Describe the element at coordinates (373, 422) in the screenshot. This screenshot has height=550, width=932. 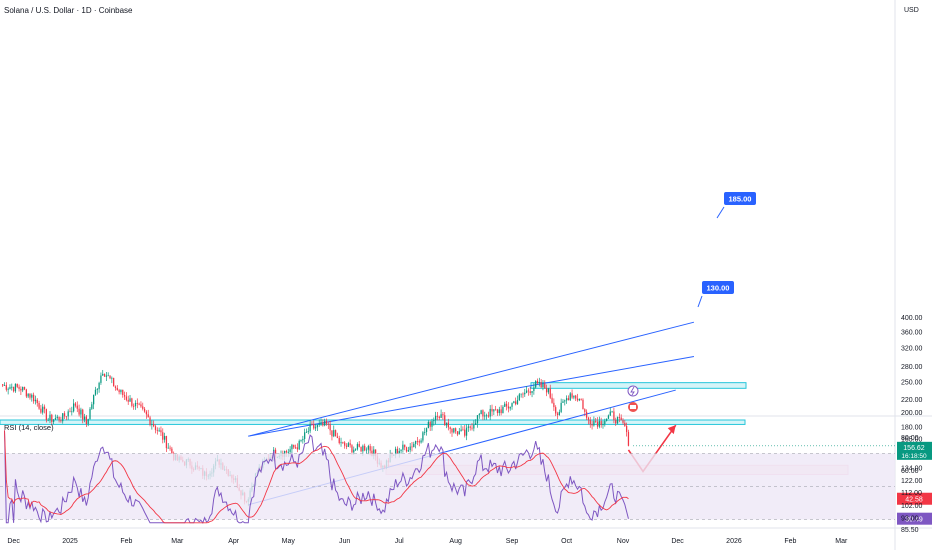
I see `resistance-zone` at that location.